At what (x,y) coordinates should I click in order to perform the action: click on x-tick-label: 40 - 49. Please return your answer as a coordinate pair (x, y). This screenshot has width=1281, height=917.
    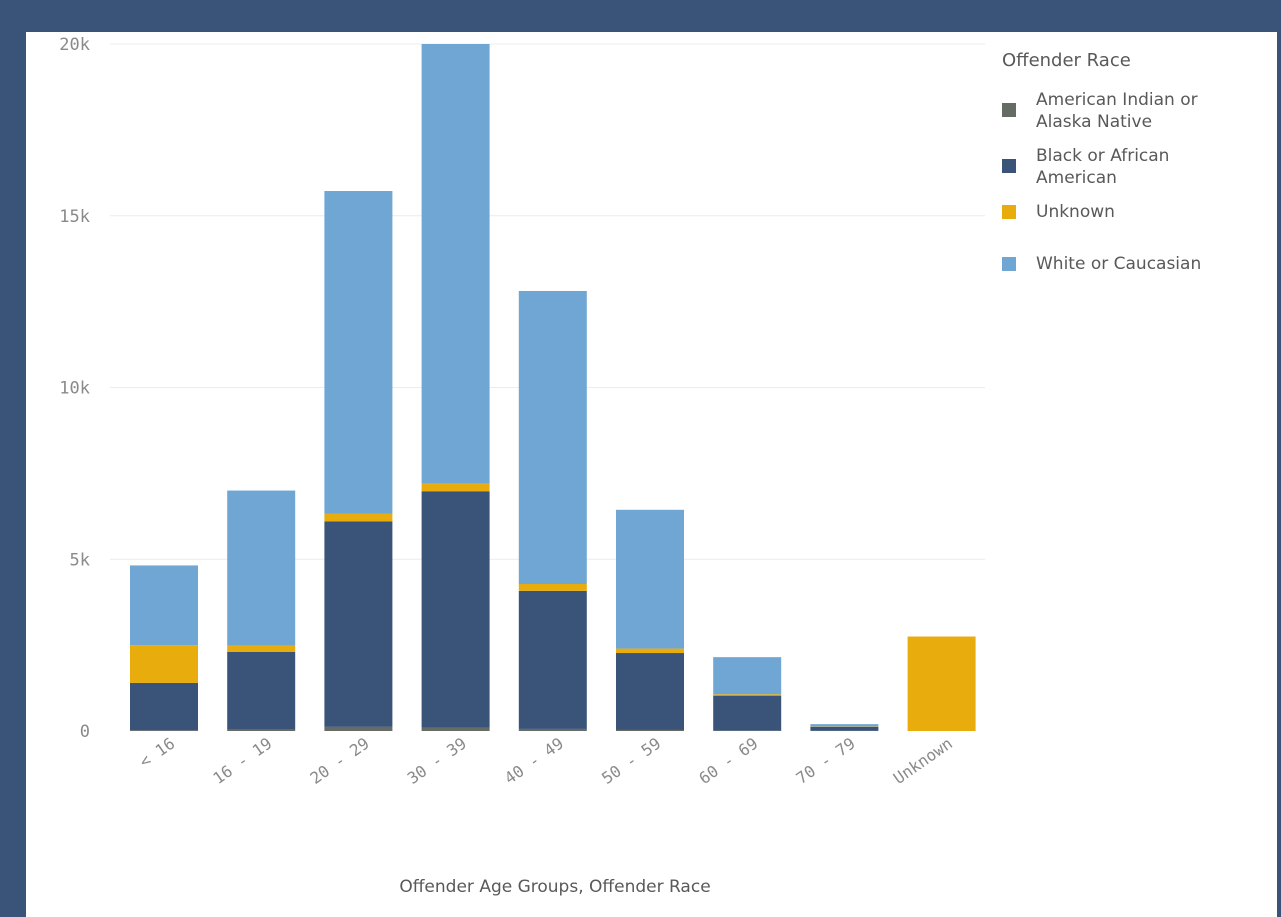
    Looking at the image, I should click on (534, 761).